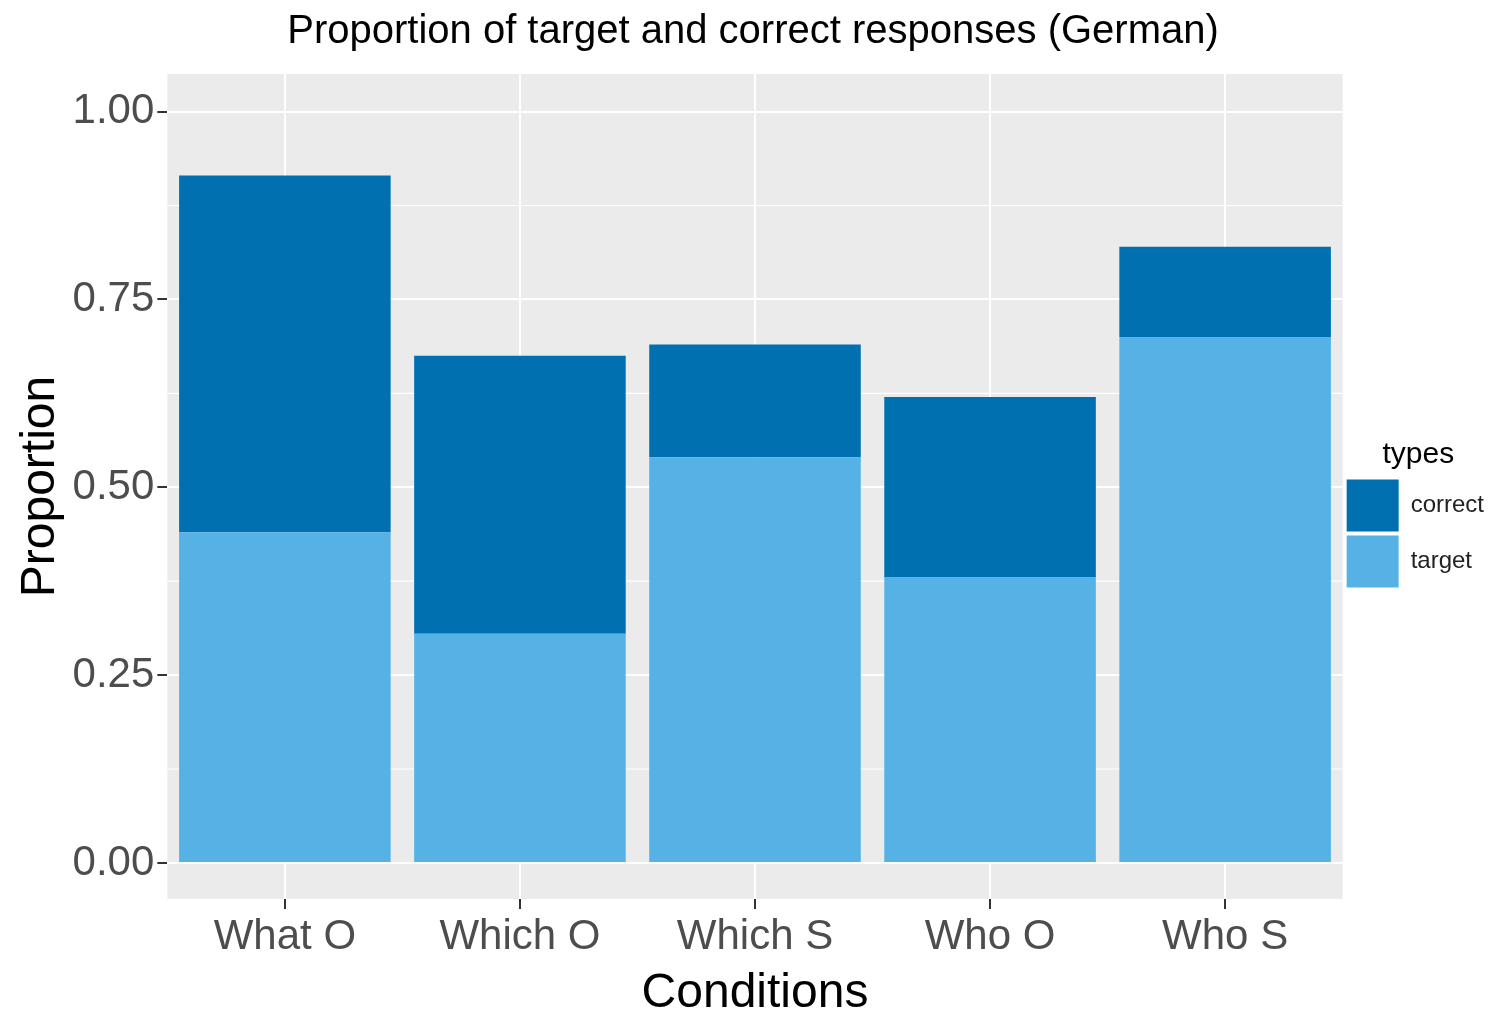 This screenshot has width=1510, height=1033. What do you see at coordinates (113, 296) in the screenshot?
I see `y-tick-label: 0.75` at bounding box center [113, 296].